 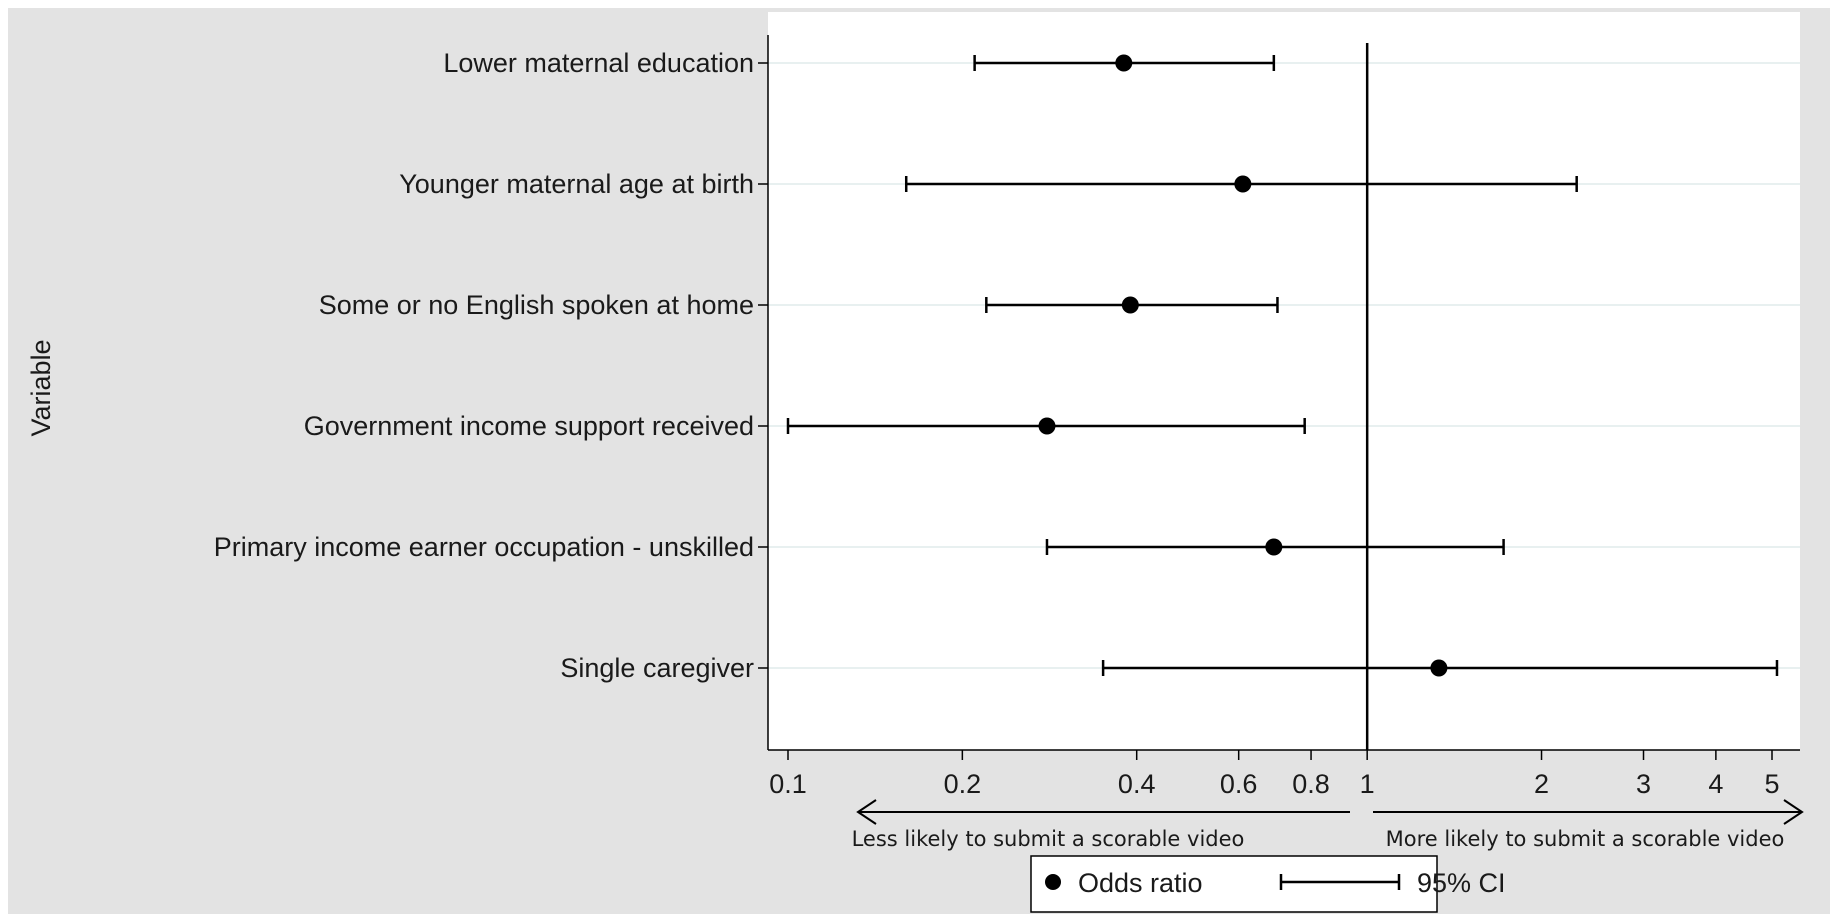 What do you see at coordinates (1793, 812) in the screenshot?
I see `right-arrow-head` at bounding box center [1793, 812].